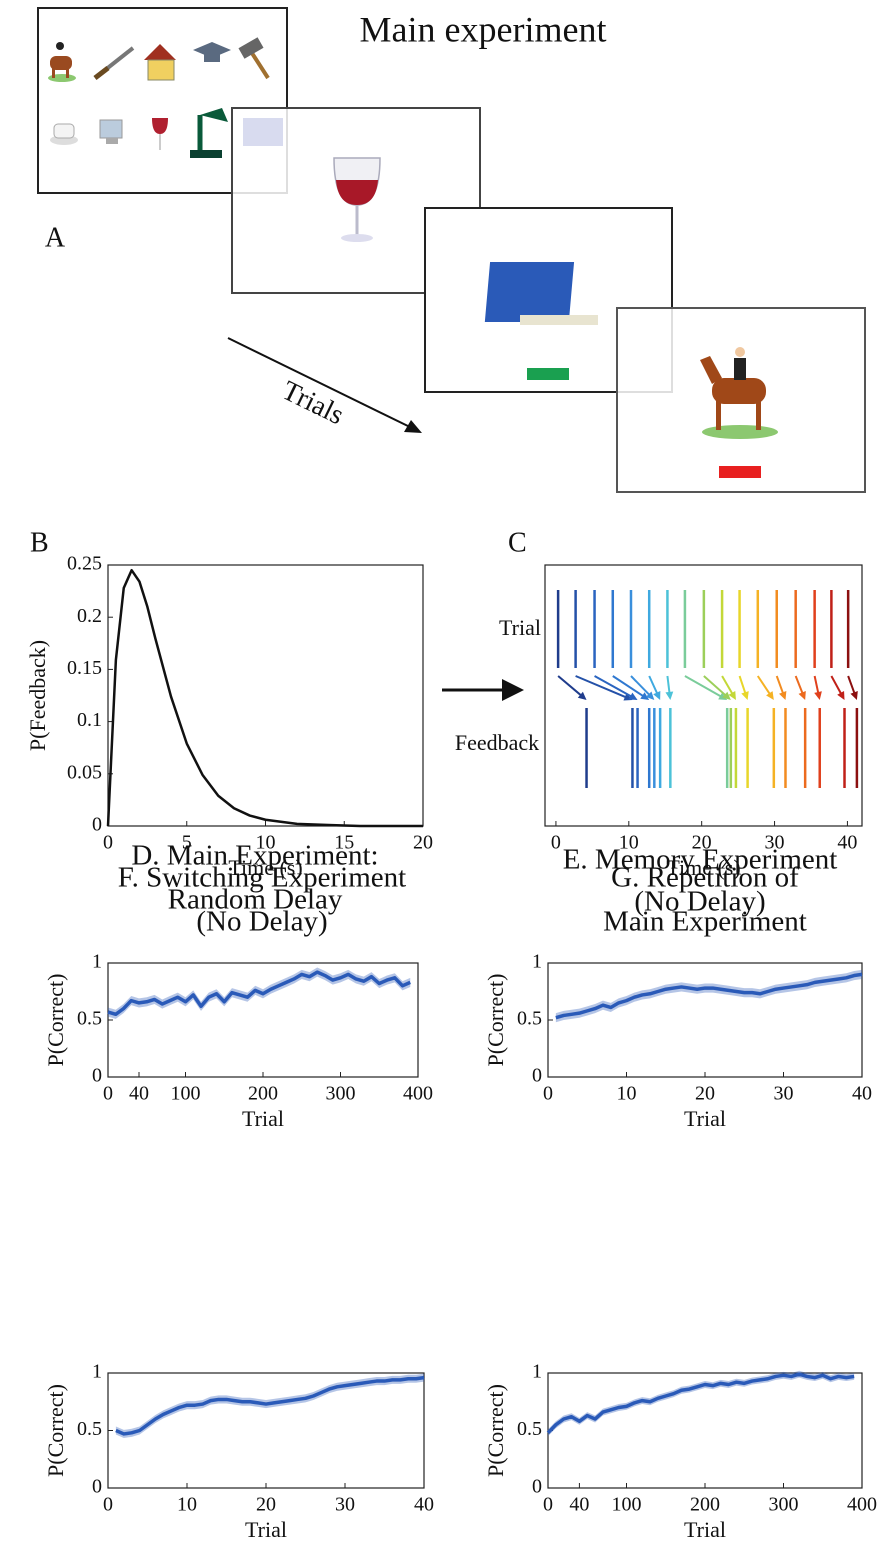 This screenshot has width=888, height=1542. What do you see at coordinates (700, 860) in the screenshot?
I see `chart-title: E. Memory Experiment` at bounding box center [700, 860].